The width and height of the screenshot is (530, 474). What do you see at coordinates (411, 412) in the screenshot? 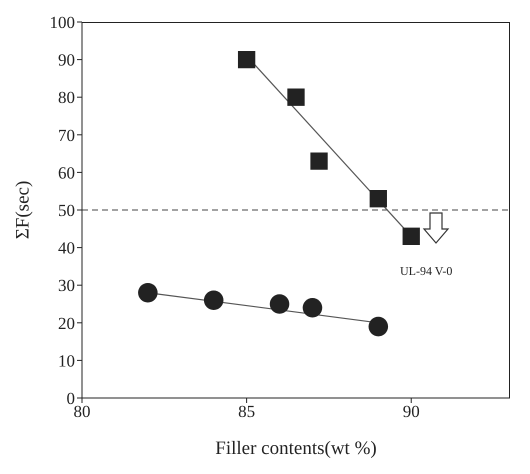
I see `x-tick-label: 90` at bounding box center [411, 412].